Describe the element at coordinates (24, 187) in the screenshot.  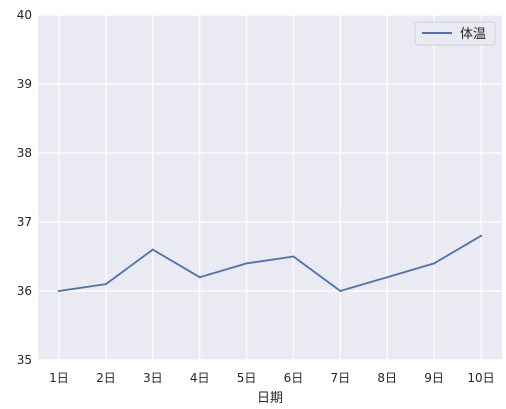
I see `y-axis-ticks: 35 36 37 38 39 40` at that location.